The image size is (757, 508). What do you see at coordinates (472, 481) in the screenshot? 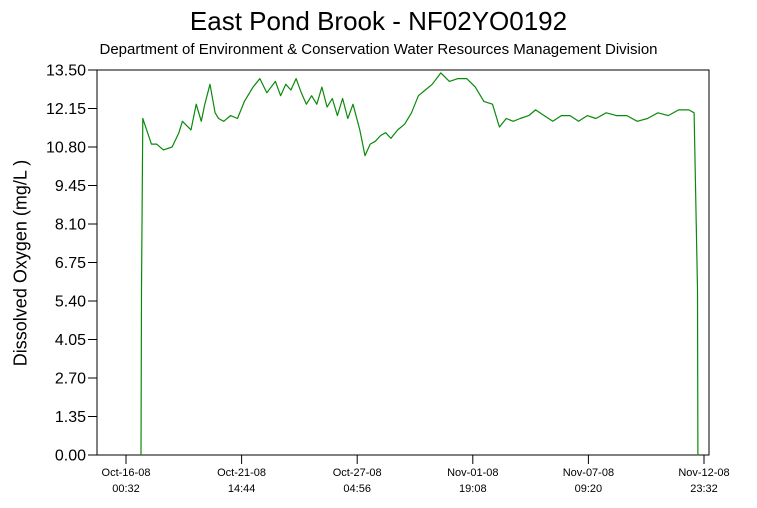
I see `x-tick-label: Nov-01-08 19:08` at bounding box center [472, 481].